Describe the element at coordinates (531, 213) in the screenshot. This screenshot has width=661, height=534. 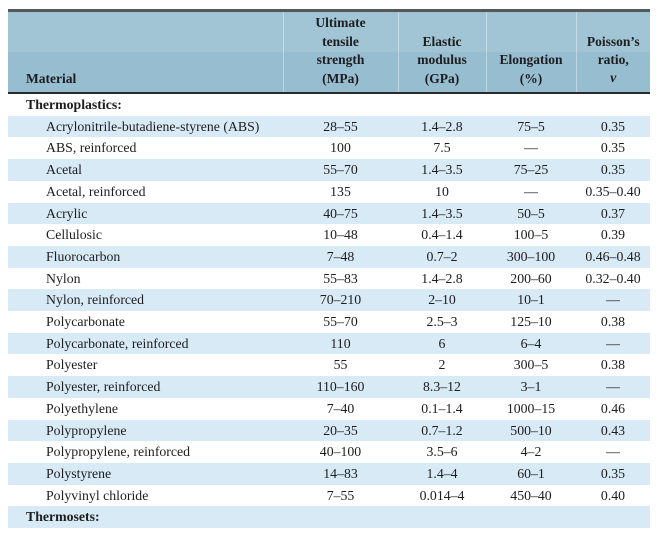
I see `elong-cell: 50–5` at that location.